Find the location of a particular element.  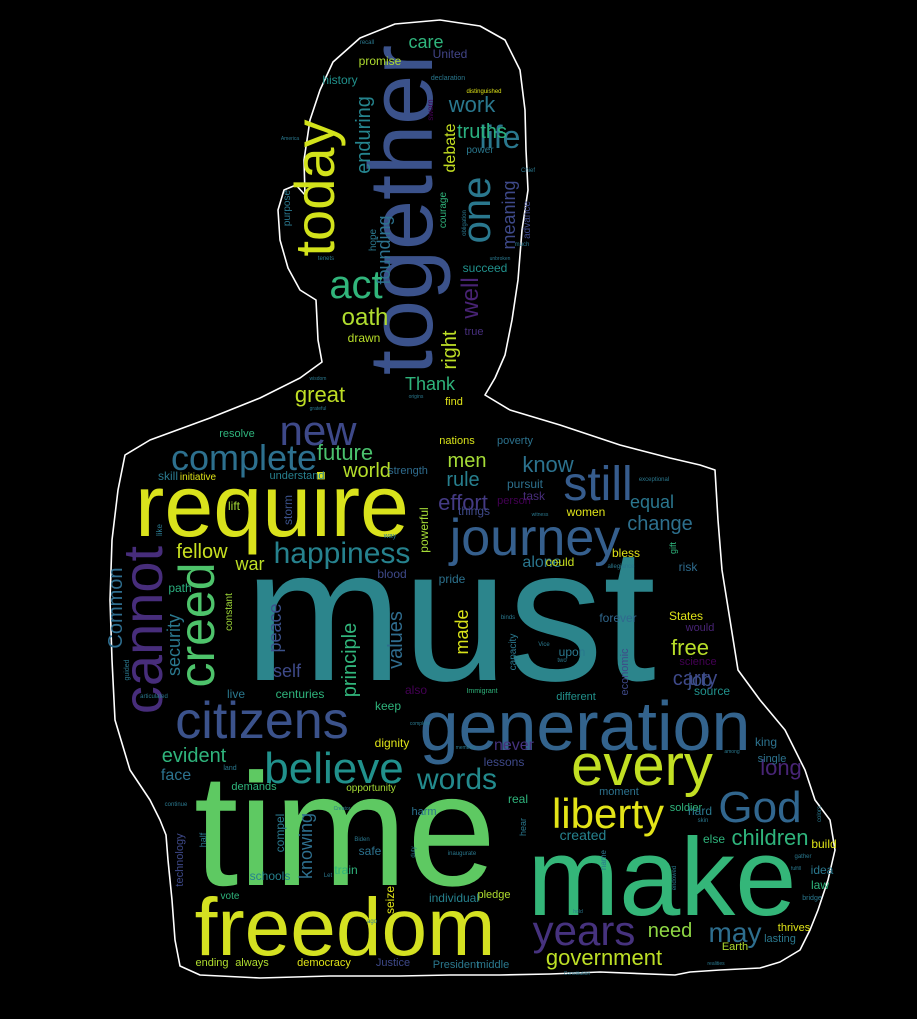

word-world: world is located at coordinates (366, 471).